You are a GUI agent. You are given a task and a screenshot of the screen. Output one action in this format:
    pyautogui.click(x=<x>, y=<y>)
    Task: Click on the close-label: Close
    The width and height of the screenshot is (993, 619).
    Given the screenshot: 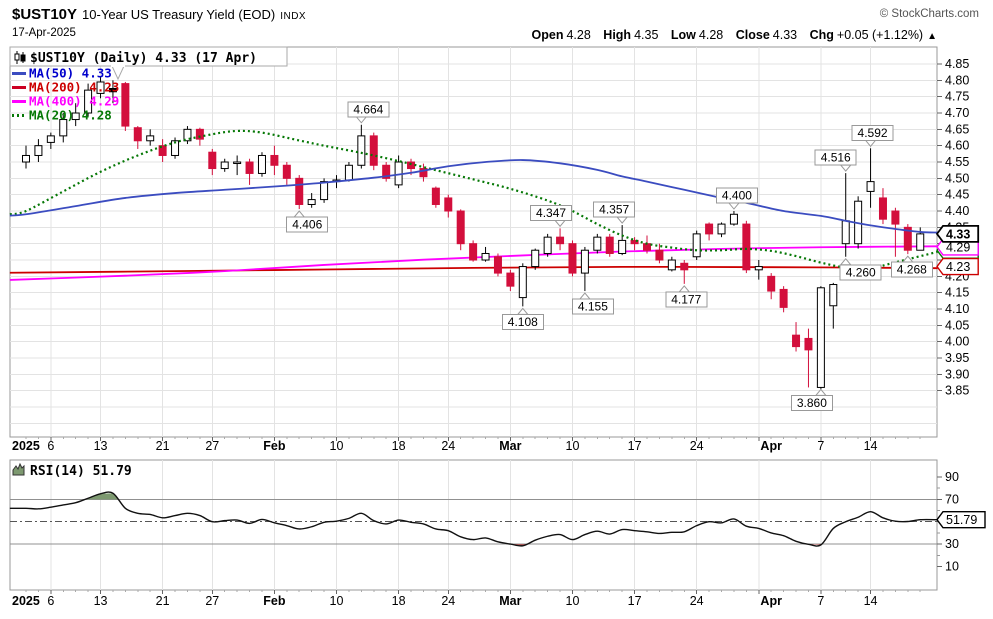 What is the action you would take?
    pyautogui.click(x=752, y=35)
    